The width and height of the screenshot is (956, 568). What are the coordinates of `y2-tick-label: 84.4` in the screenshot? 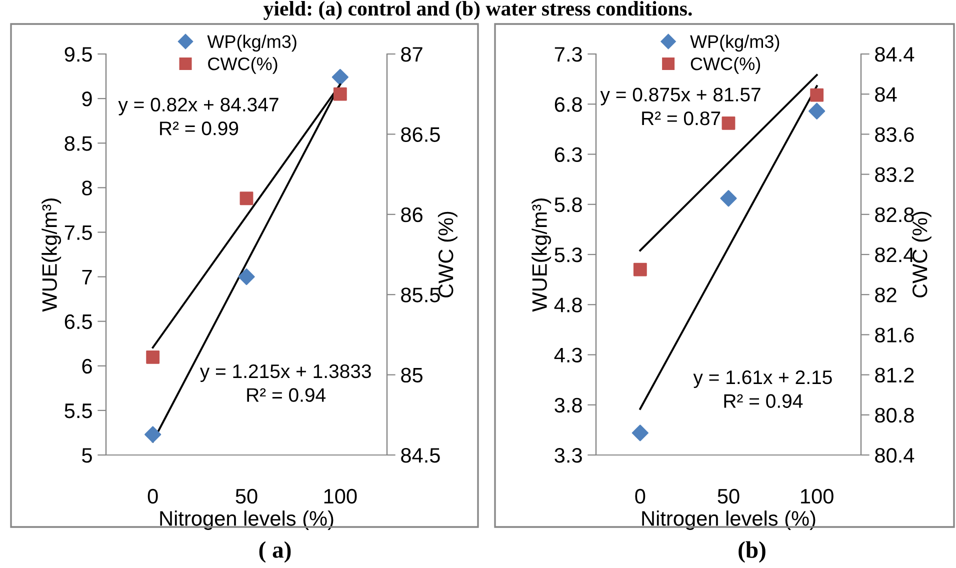 It's located at (894, 54).